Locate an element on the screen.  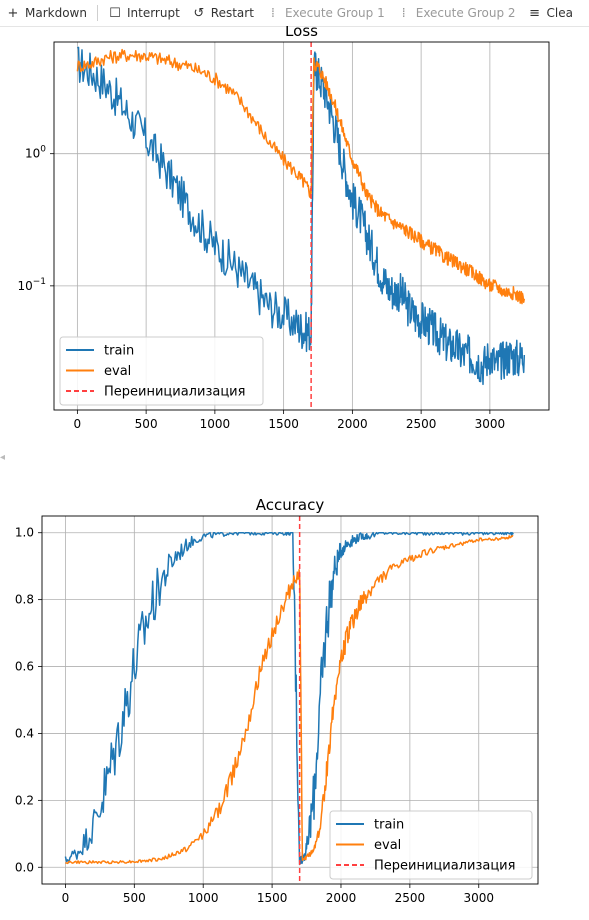
execute-group-1-button: ⁞ Execute Group 1 is located at coordinates (325, 13).